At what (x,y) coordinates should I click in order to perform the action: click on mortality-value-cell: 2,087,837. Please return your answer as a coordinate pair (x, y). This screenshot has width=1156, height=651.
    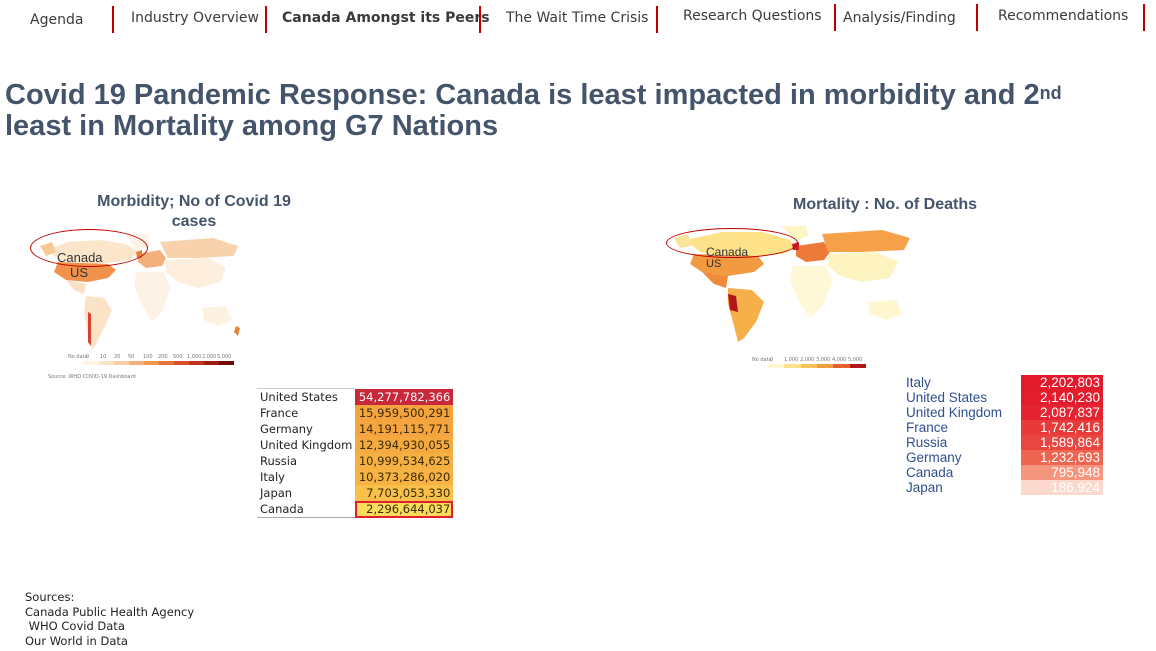
    Looking at the image, I should click on (1062, 412).